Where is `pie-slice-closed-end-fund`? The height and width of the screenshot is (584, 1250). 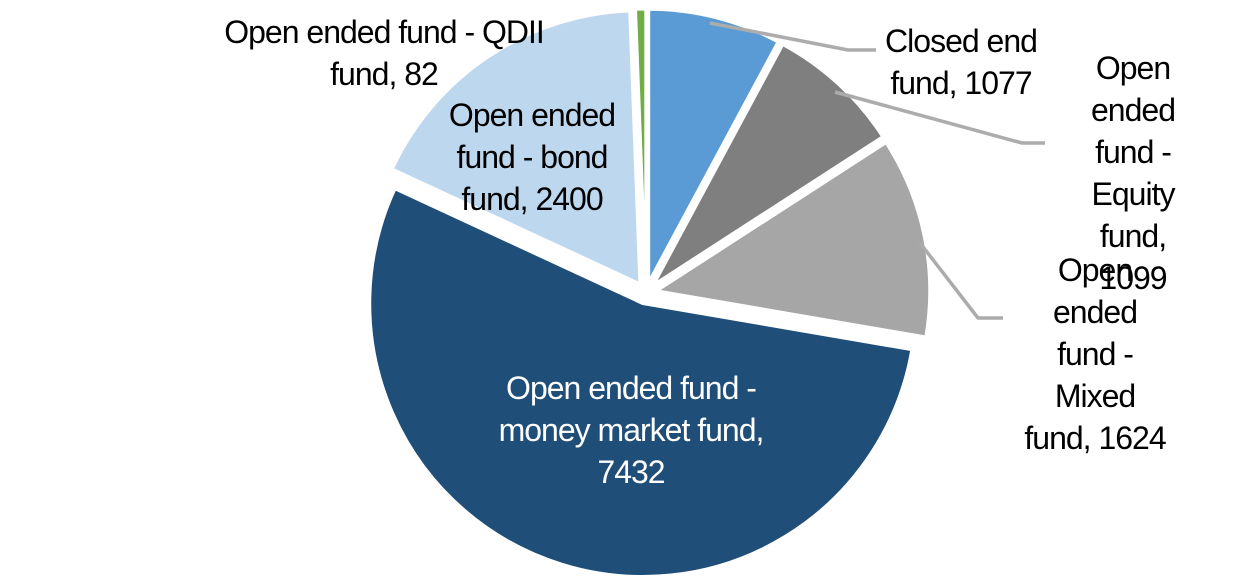
pie-slice-closed-end-fund is located at coordinates (713, 145).